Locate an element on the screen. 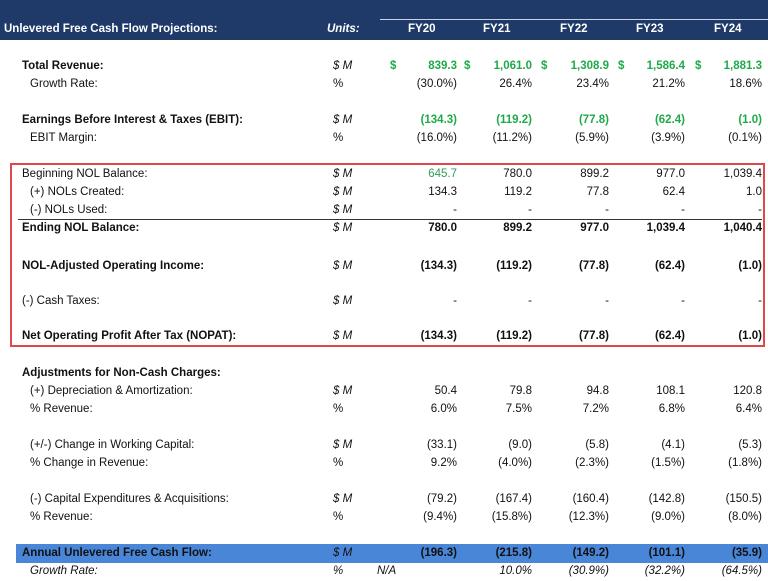 This screenshot has height=581, width=768. value-fy21: (15.8%) is located at coordinates (511, 517).